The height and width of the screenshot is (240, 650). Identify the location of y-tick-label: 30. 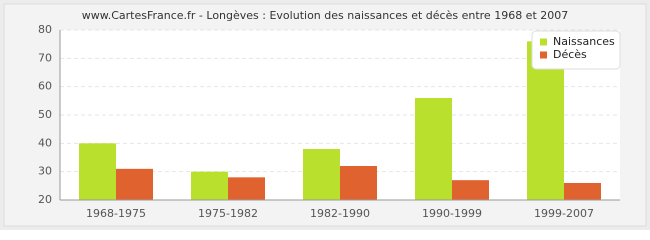
(45, 171).